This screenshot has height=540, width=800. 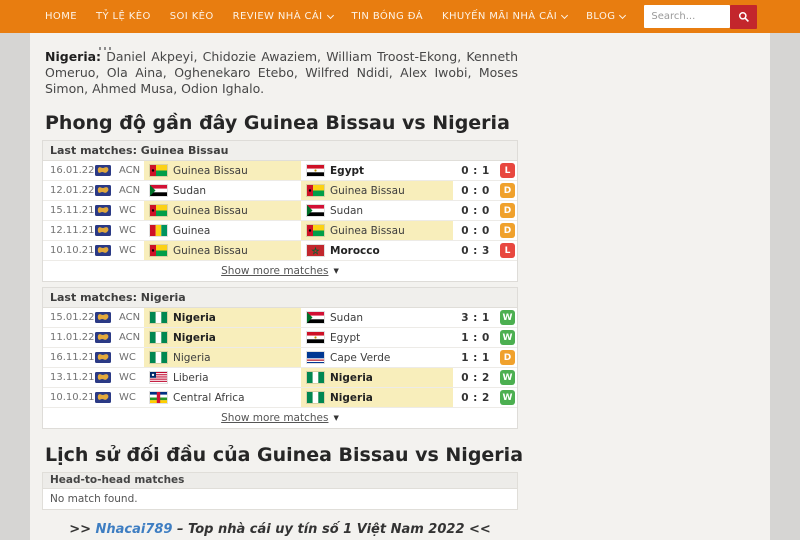 What do you see at coordinates (73, 56) in the screenshot?
I see `nigeria-lineup-label: Nigeria:` at bounding box center [73, 56].